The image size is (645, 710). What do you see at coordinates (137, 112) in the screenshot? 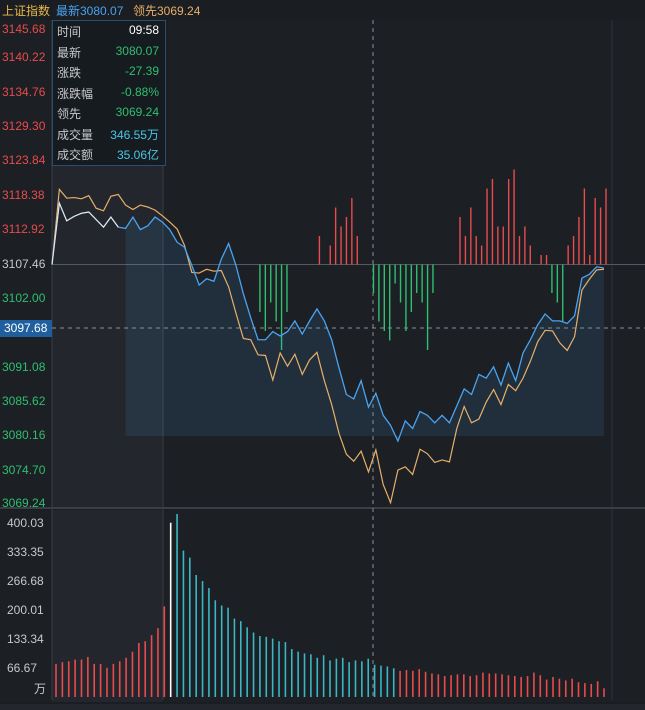
I see `tooltip-value: 3069.24` at bounding box center [137, 112].